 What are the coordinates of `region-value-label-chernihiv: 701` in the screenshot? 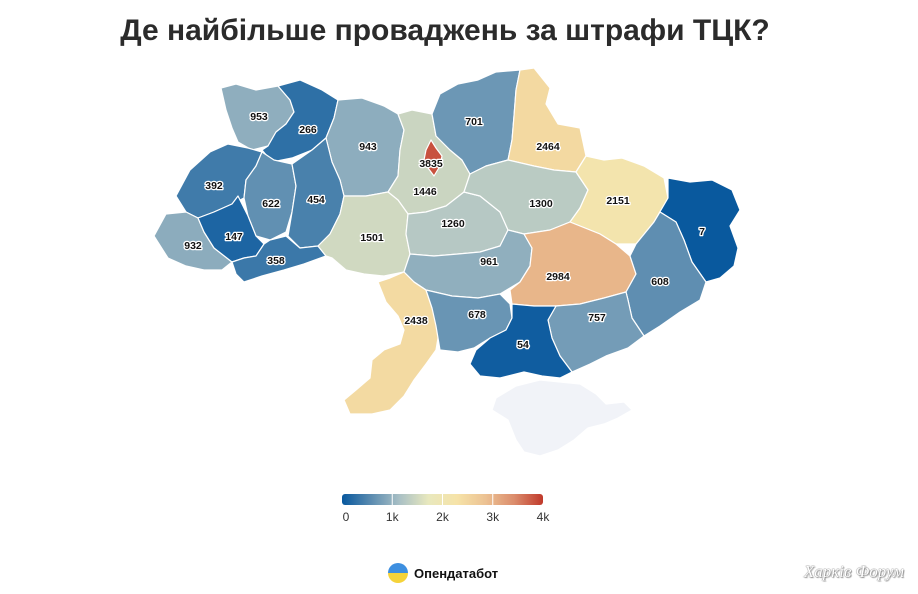 It's located at (474, 122).